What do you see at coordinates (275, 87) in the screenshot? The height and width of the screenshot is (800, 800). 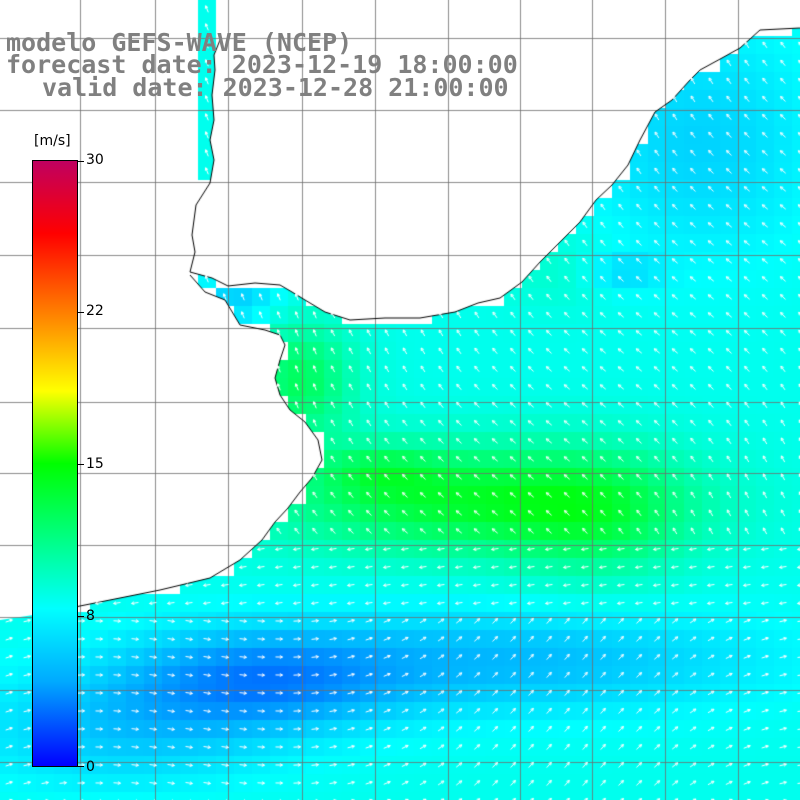 I see `title-valid-date: valid date: 2023-12-28 21:00:00` at bounding box center [275, 87].